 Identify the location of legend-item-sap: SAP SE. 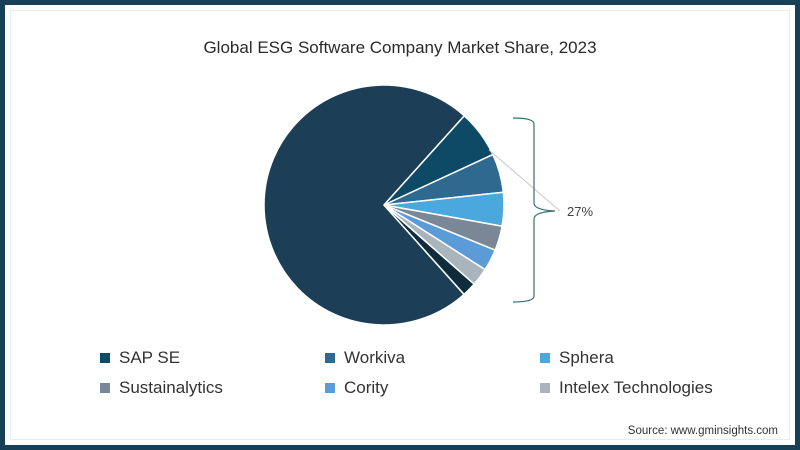
(140, 358).